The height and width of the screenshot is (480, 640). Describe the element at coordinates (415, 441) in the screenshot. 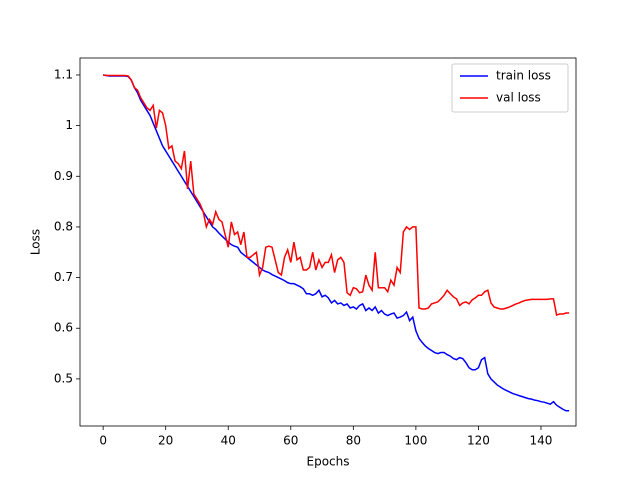

I see `x-tick-label: 100` at that location.